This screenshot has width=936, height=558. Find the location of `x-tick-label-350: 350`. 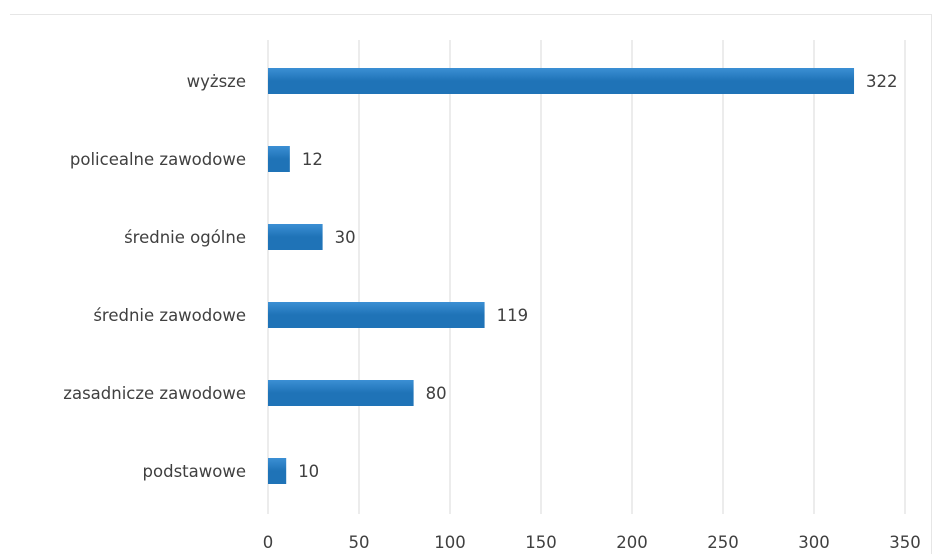

x-tick-label-350: 350 is located at coordinates (905, 542).